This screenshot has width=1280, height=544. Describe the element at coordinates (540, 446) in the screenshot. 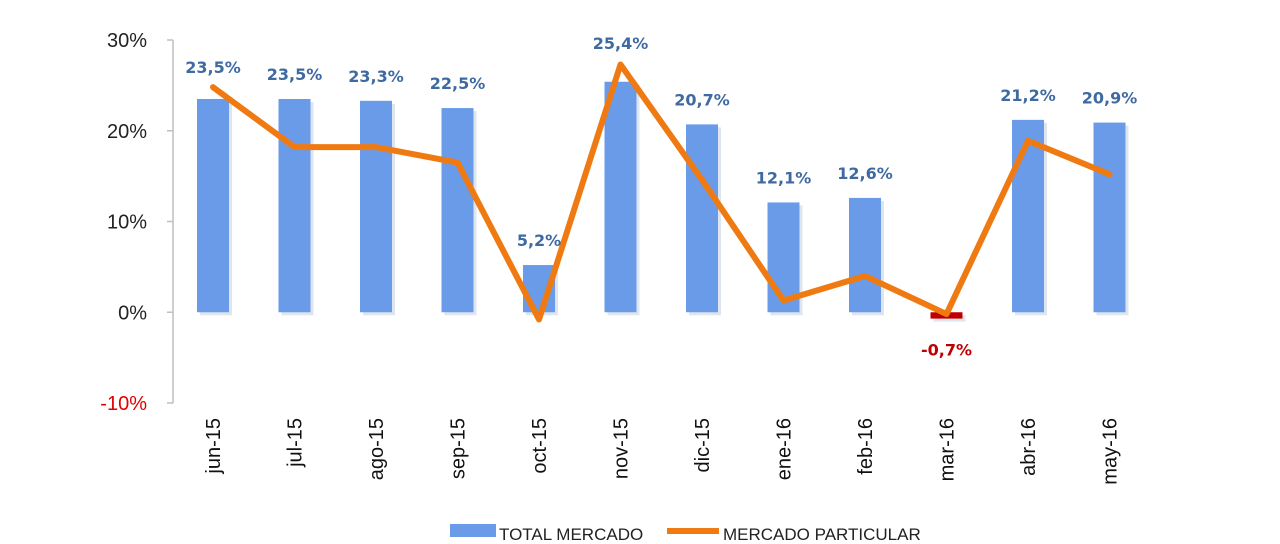

I see `x-tick-label: oct-15` at that location.